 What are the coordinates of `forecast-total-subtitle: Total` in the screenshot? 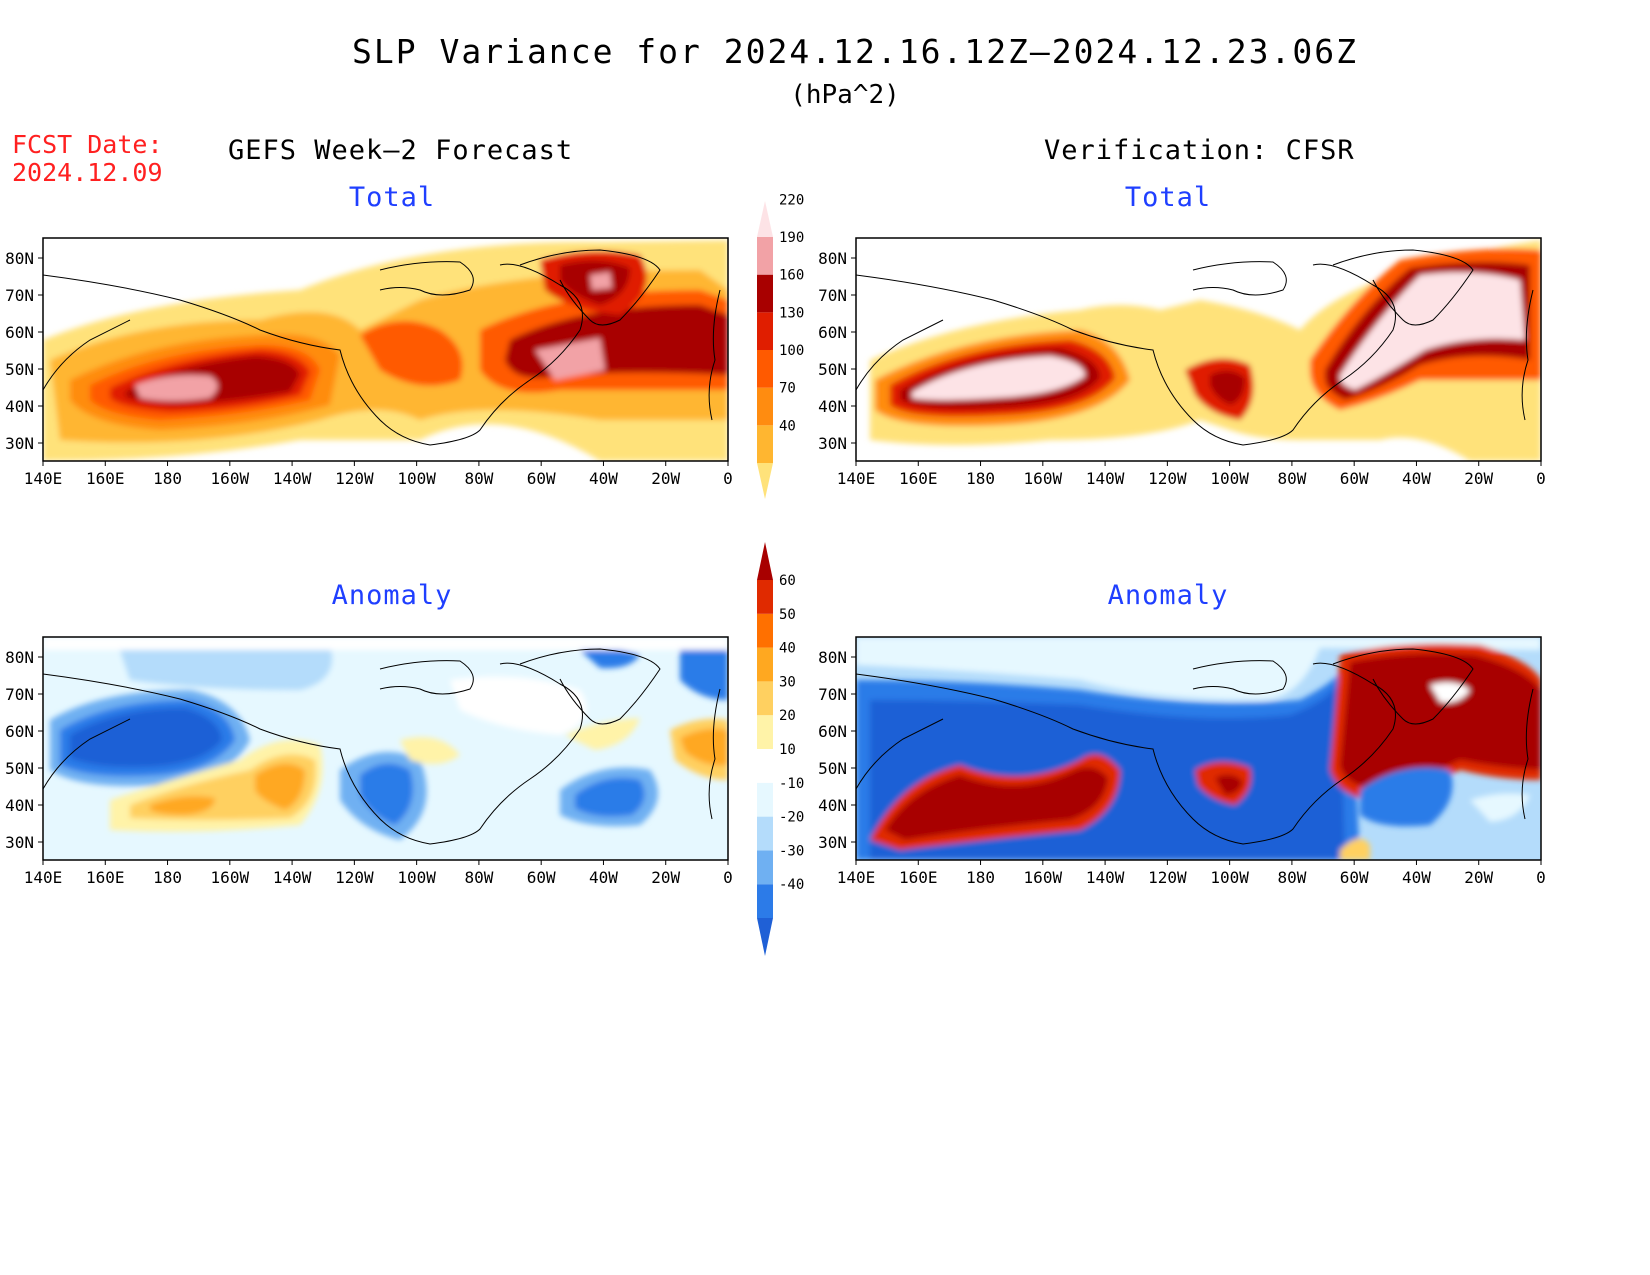 It's located at (392, 197).